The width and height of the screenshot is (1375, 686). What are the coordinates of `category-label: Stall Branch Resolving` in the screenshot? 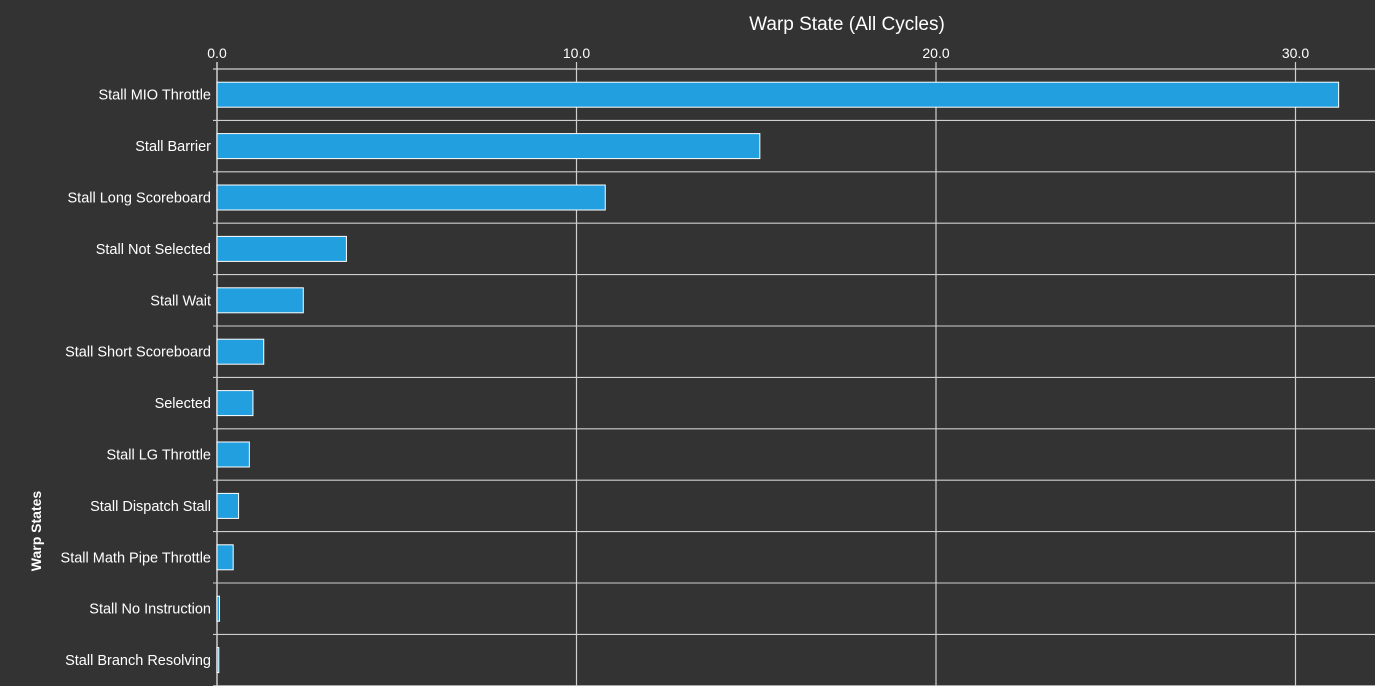 It's located at (138, 661).